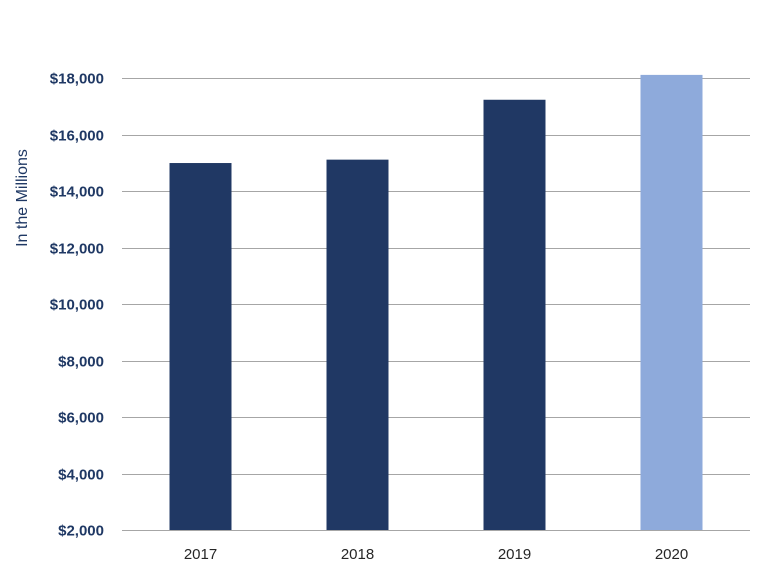 The image size is (763, 573). Describe the element at coordinates (514, 314) in the screenshot. I see `bar-2019` at that location.